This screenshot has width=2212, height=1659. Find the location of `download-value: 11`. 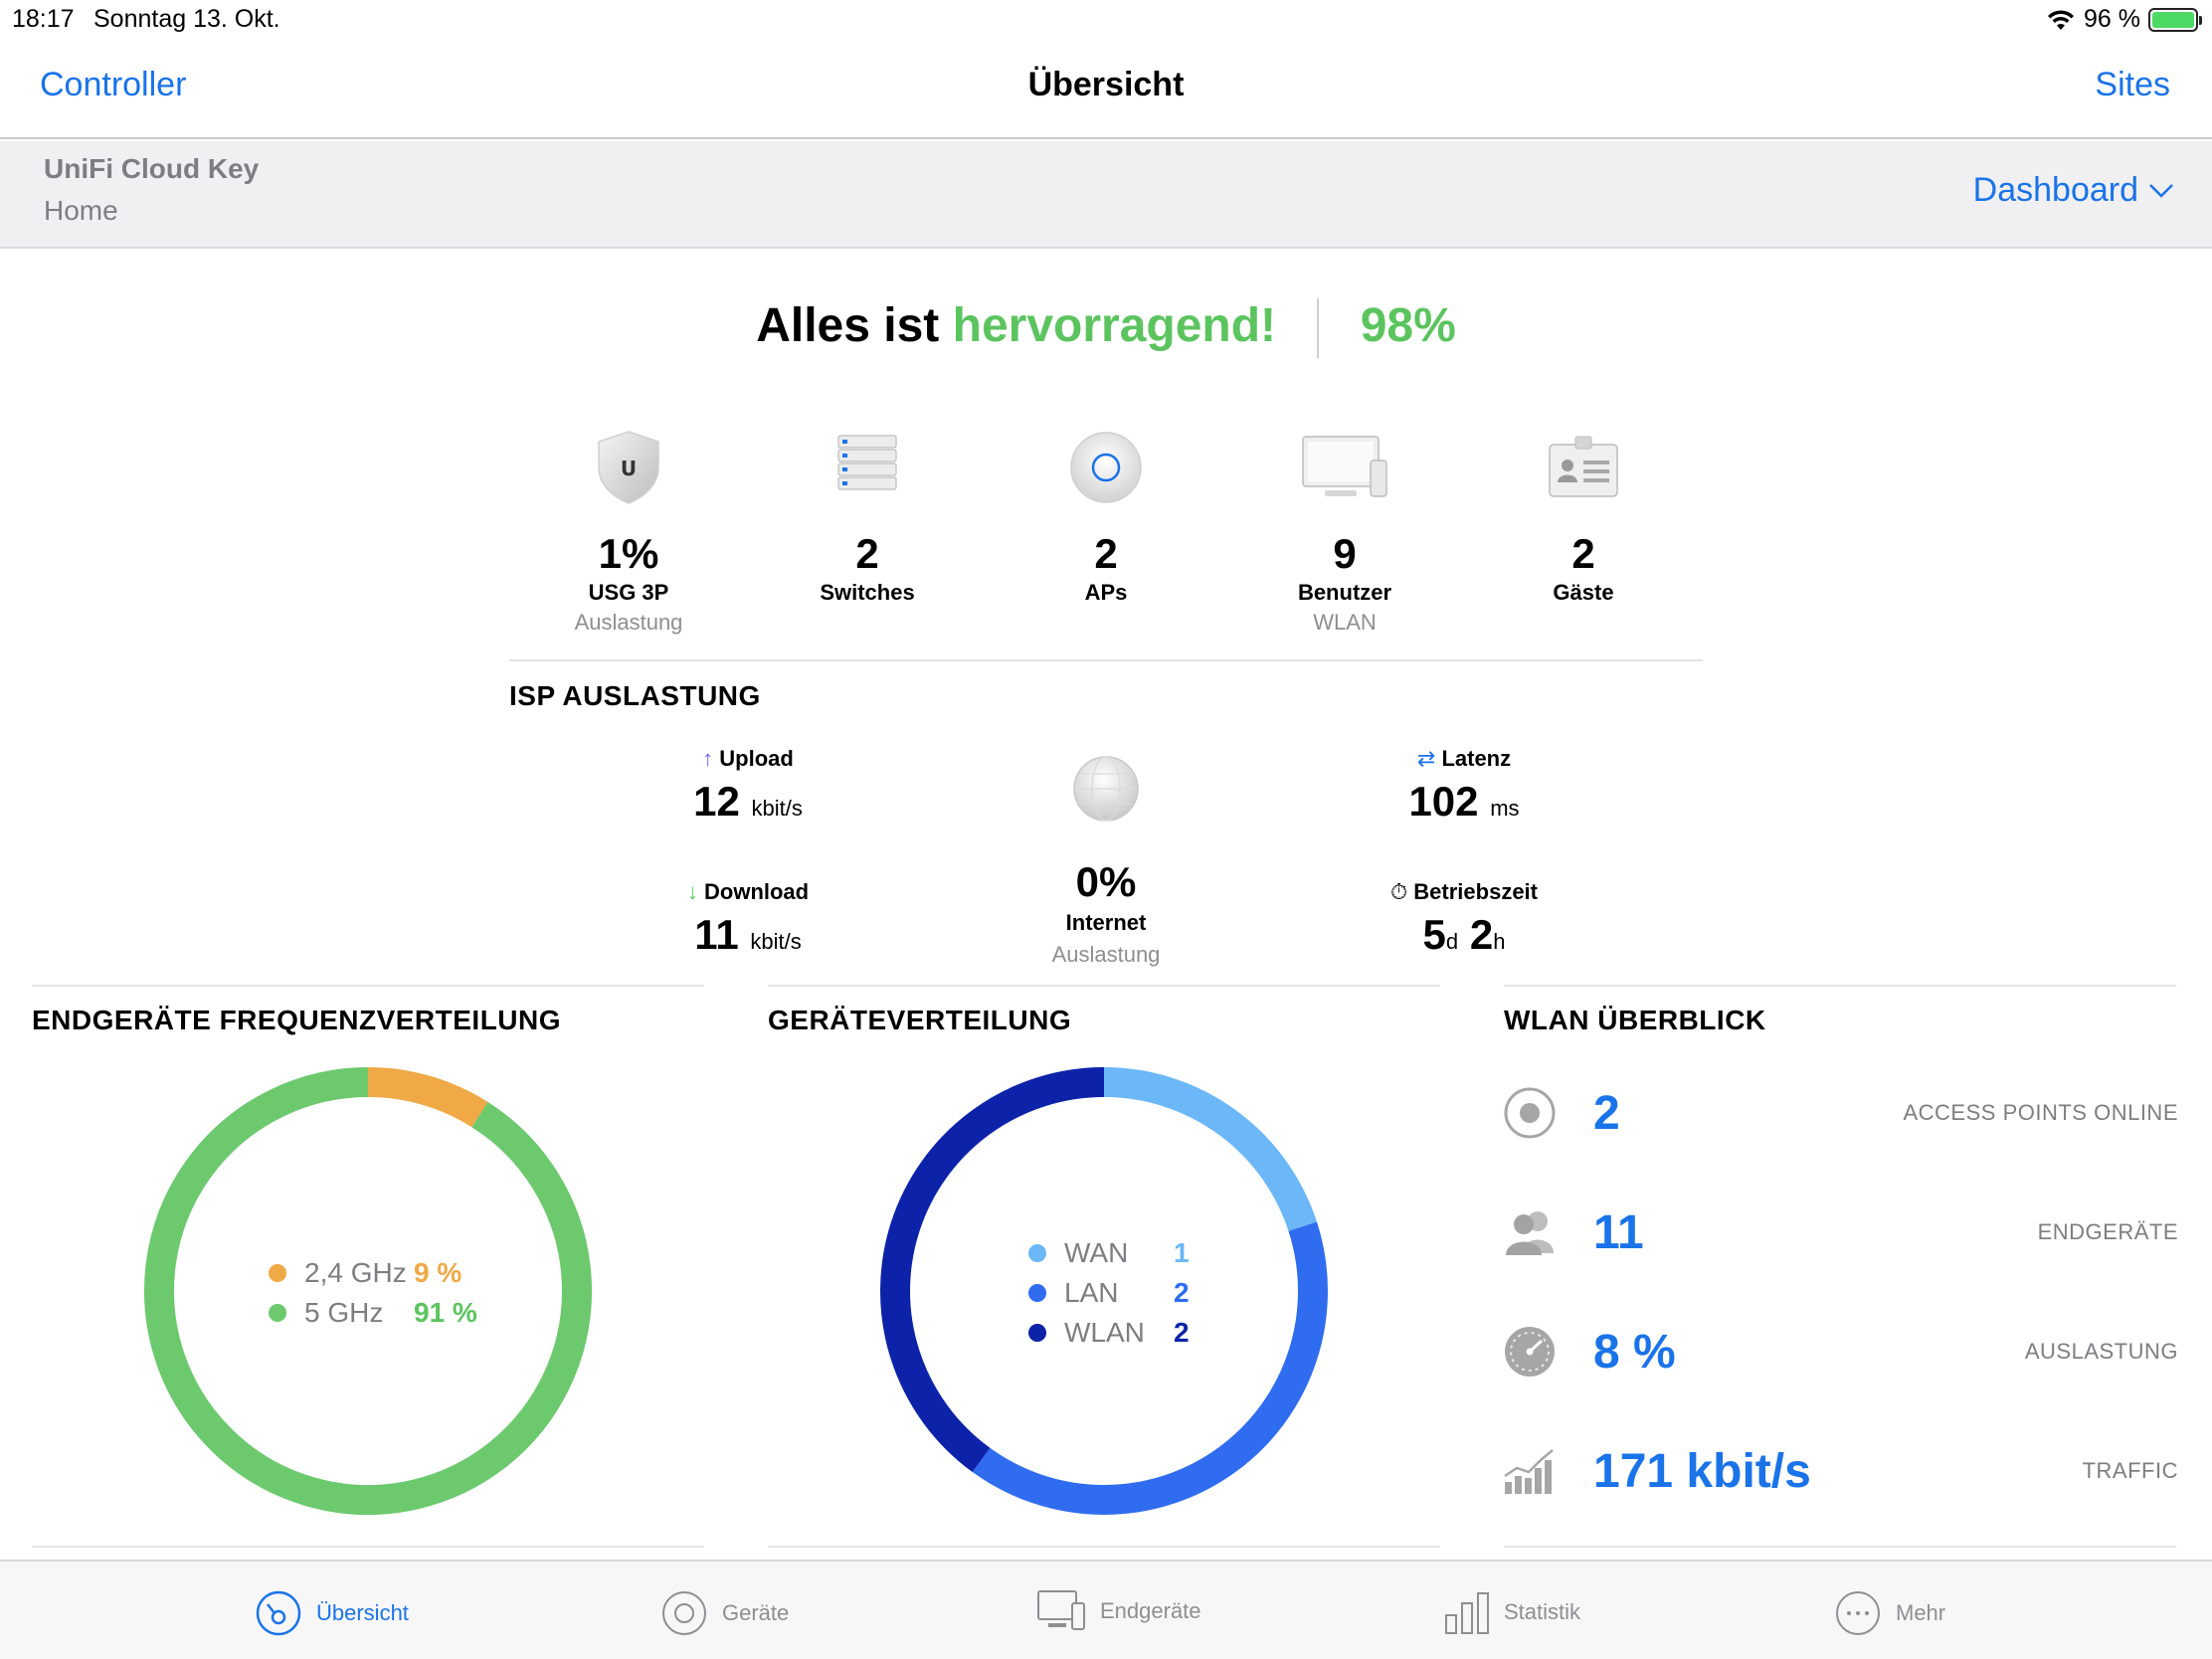

download-value: 11 is located at coordinates (716, 934).